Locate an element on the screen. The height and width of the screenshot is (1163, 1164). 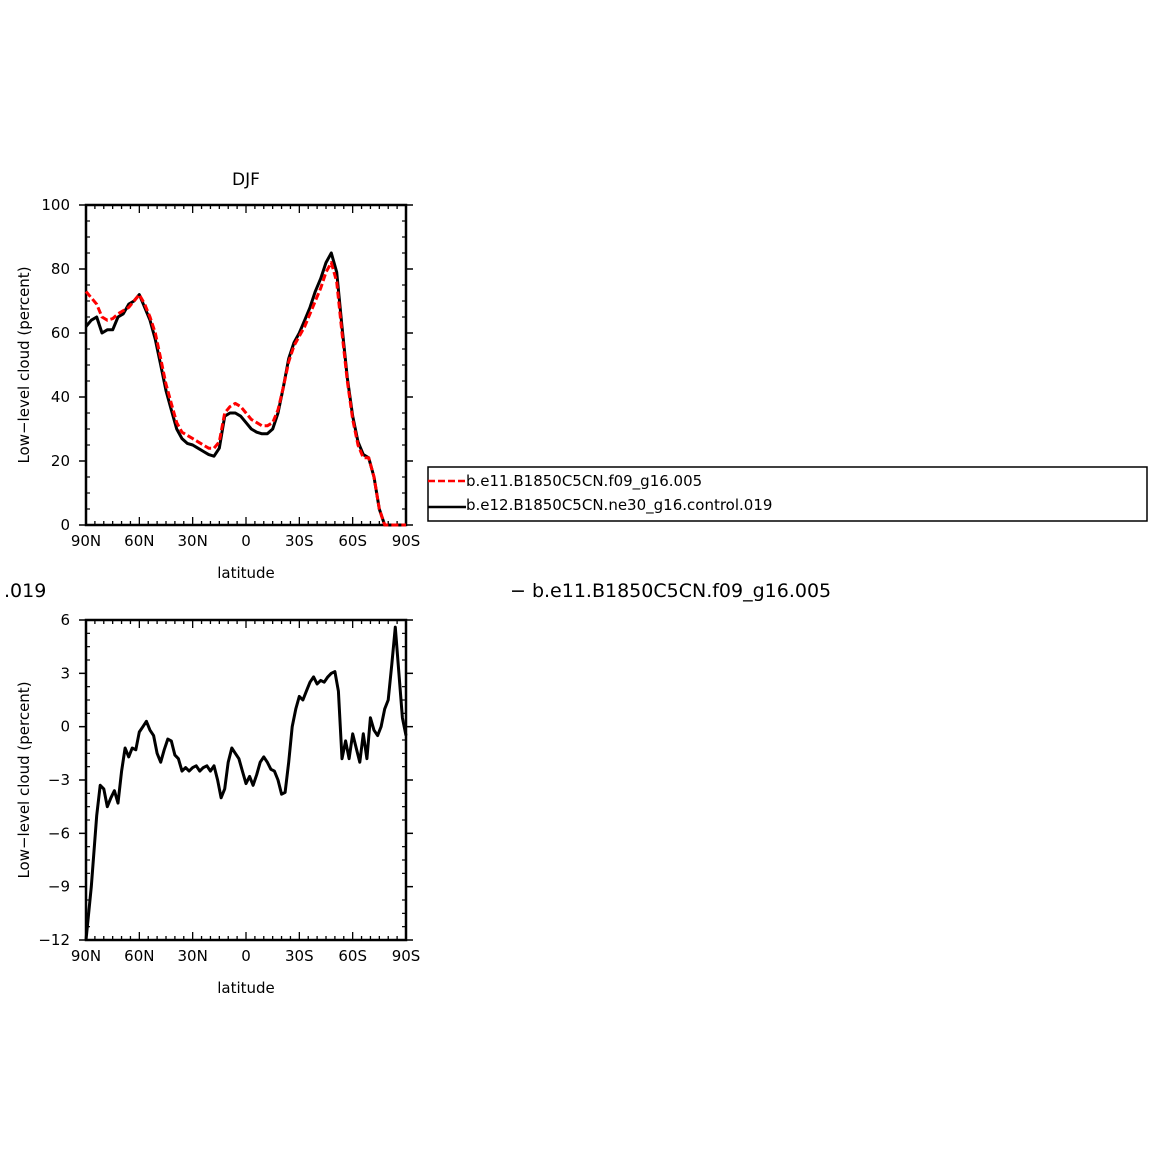
bottom-y-tick-label: −6 is located at coordinates (59, 833).